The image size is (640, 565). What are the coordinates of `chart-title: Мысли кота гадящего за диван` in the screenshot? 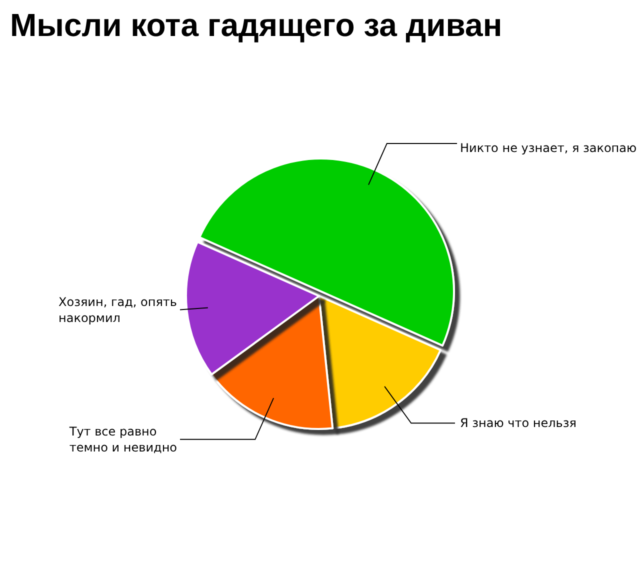 It's located at (256, 25).